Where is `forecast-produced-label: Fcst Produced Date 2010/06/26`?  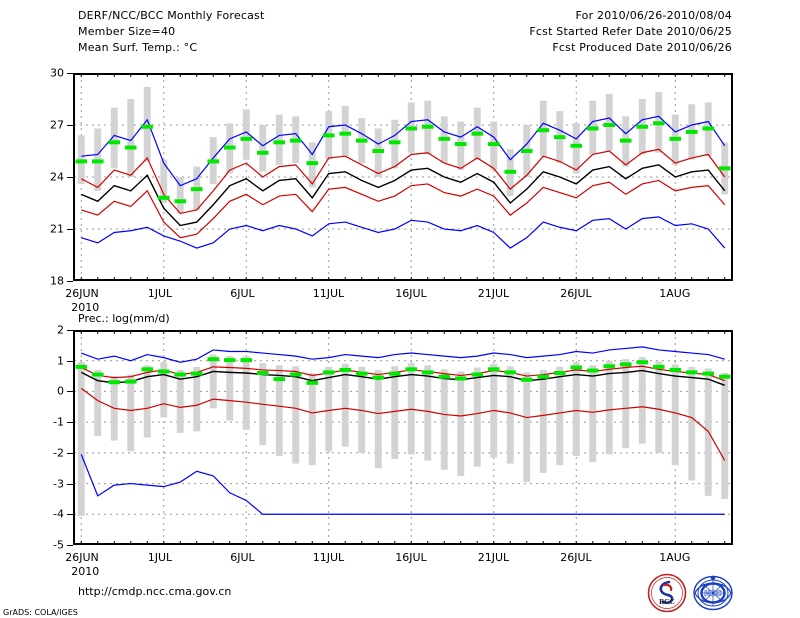 forecast-produced-label: Fcst Produced Date 2010/06/26 is located at coordinates (642, 47).